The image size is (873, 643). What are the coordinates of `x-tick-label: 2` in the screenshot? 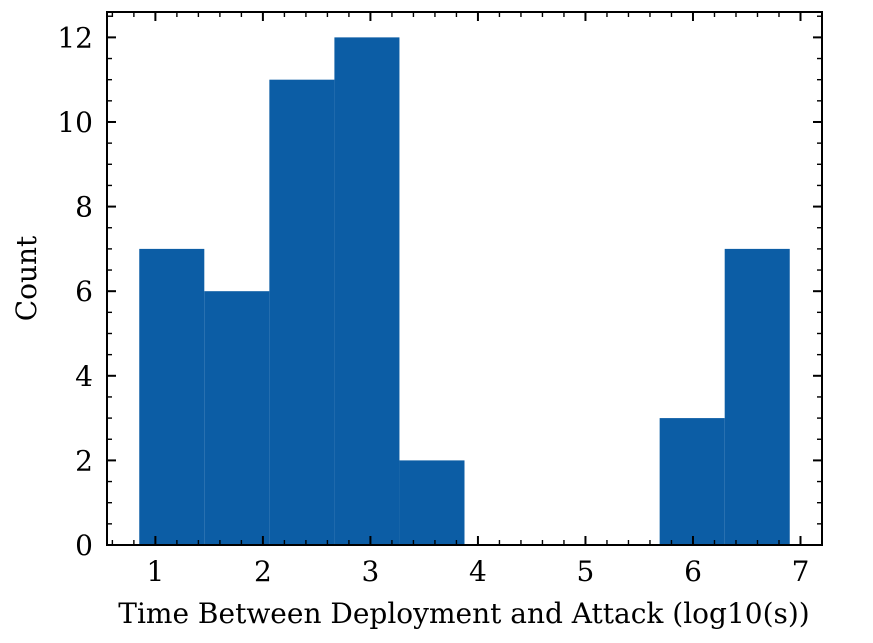 It's located at (263, 571).